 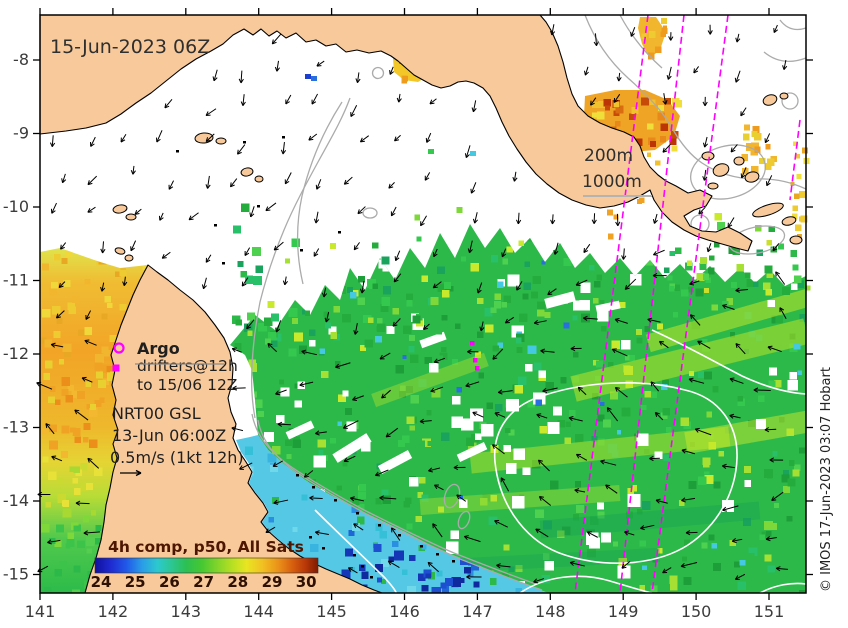 I want to click on argo-line2: to 15/06 12Z, so click(x=187, y=385).